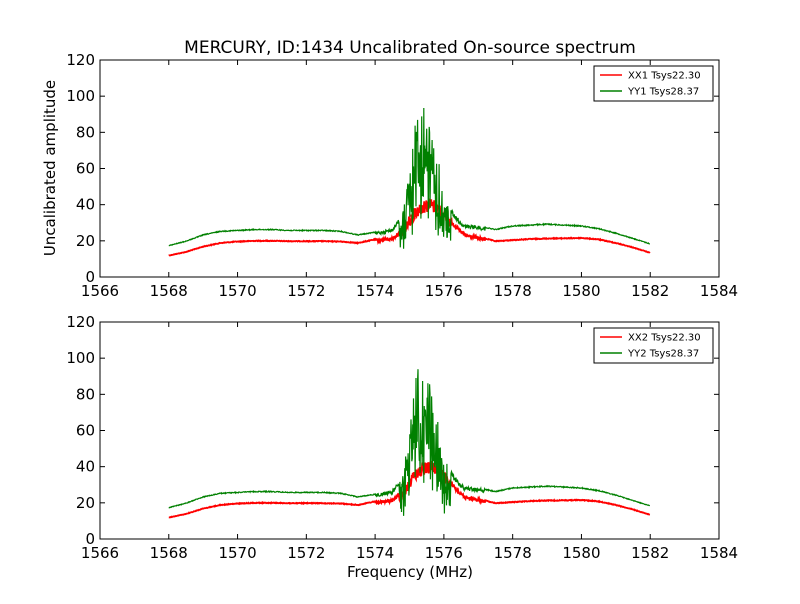 Image resolution: width=800 pixels, height=604 pixels. I want to click on legend: XX2 Tsys22.30 YY2 Tsys28.37, so click(653, 345).